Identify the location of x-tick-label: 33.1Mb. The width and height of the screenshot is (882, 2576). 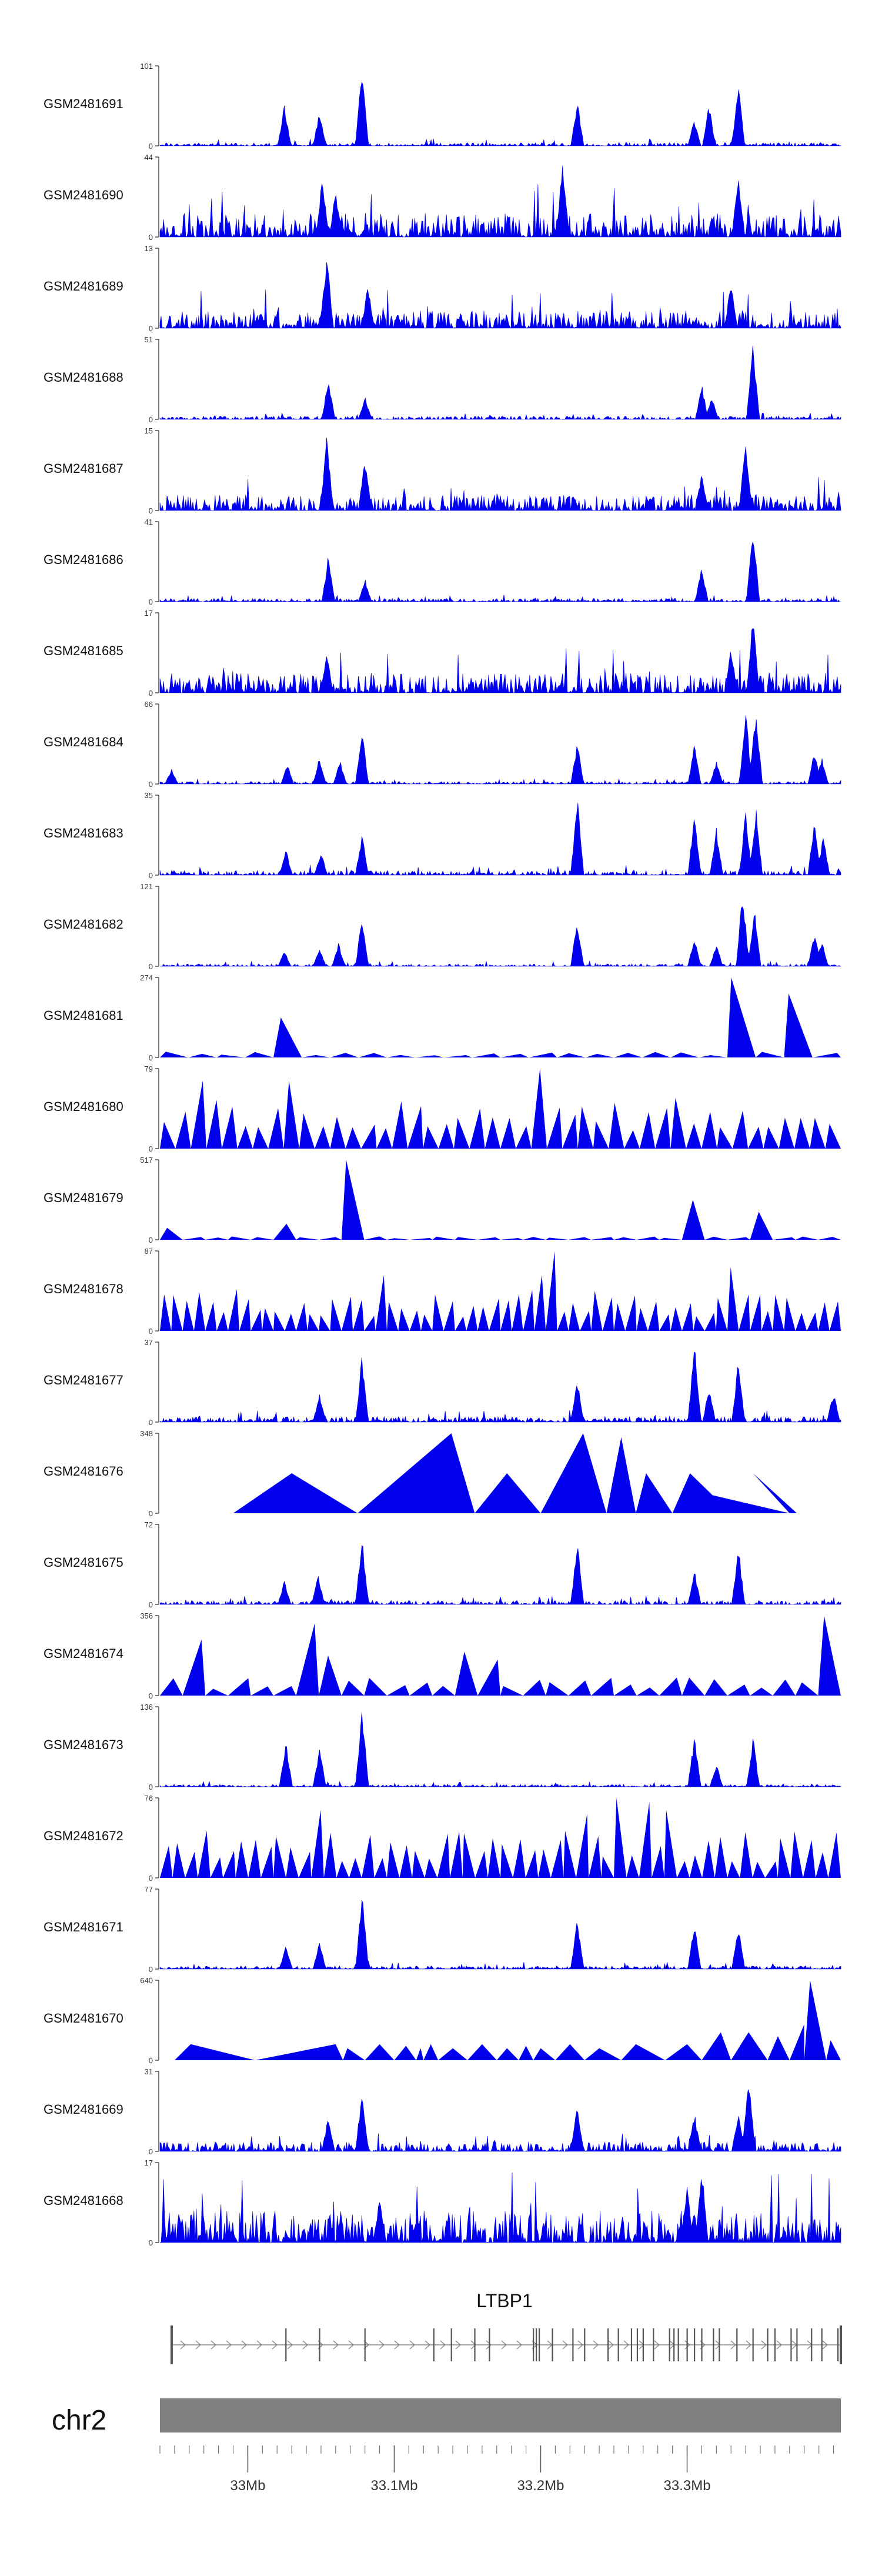
(393, 2486).